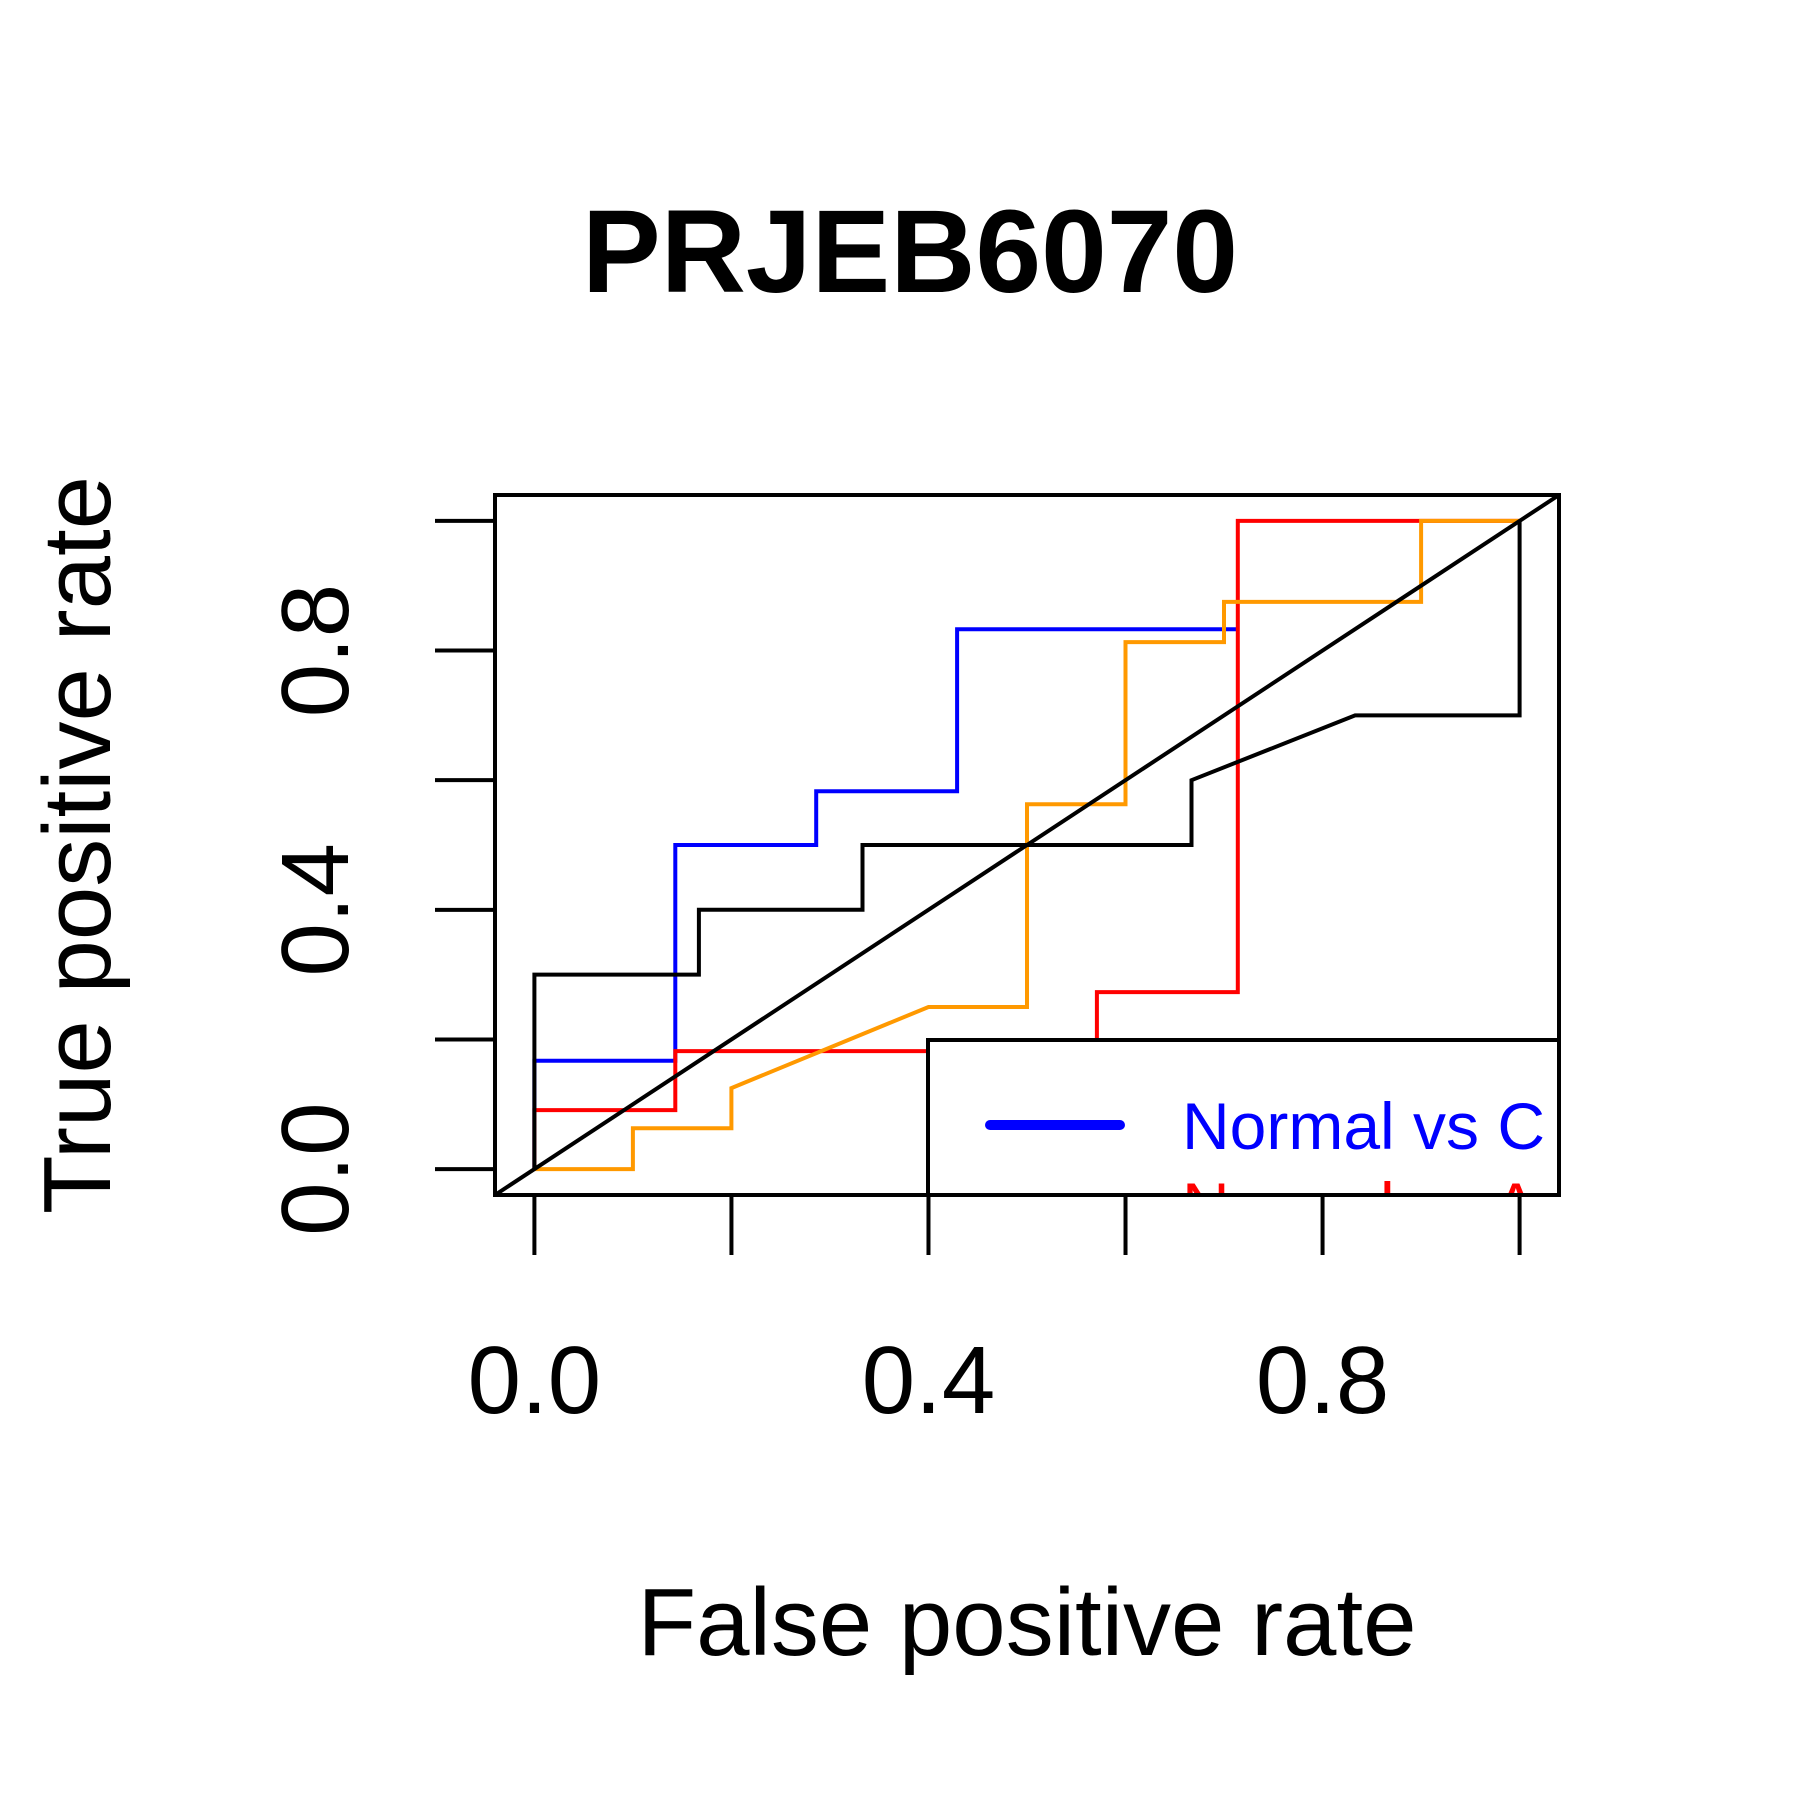 The width and height of the screenshot is (1800, 1800). What do you see at coordinates (910, 252) in the screenshot?
I see `chart-title: PRJEB6070` at bounding box center [910, 252].